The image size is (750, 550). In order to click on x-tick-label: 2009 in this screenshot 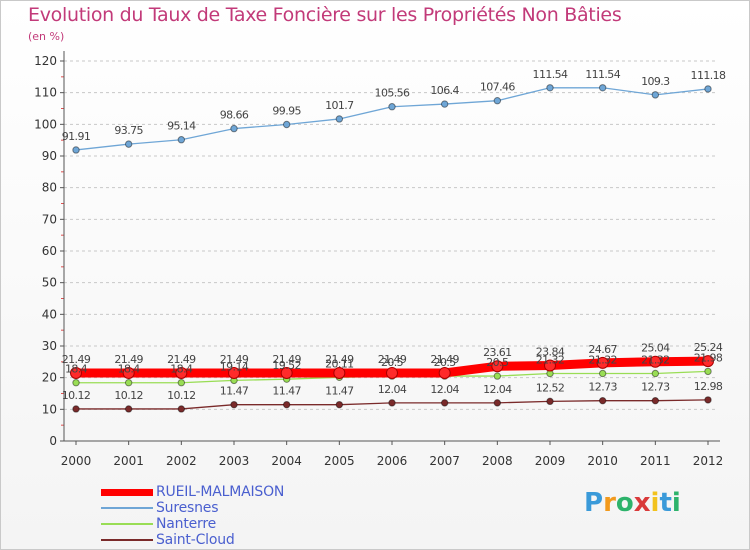, I will do `click(550, 461)`.